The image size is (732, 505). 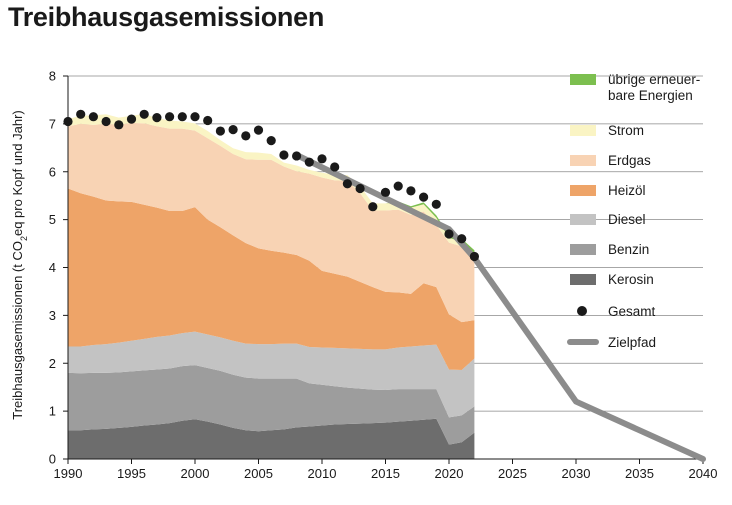 What do you see at coordinates (52, 171) in the screenshot?
I see `y-tick-label-6: 6` at bounding box center [52, 171].